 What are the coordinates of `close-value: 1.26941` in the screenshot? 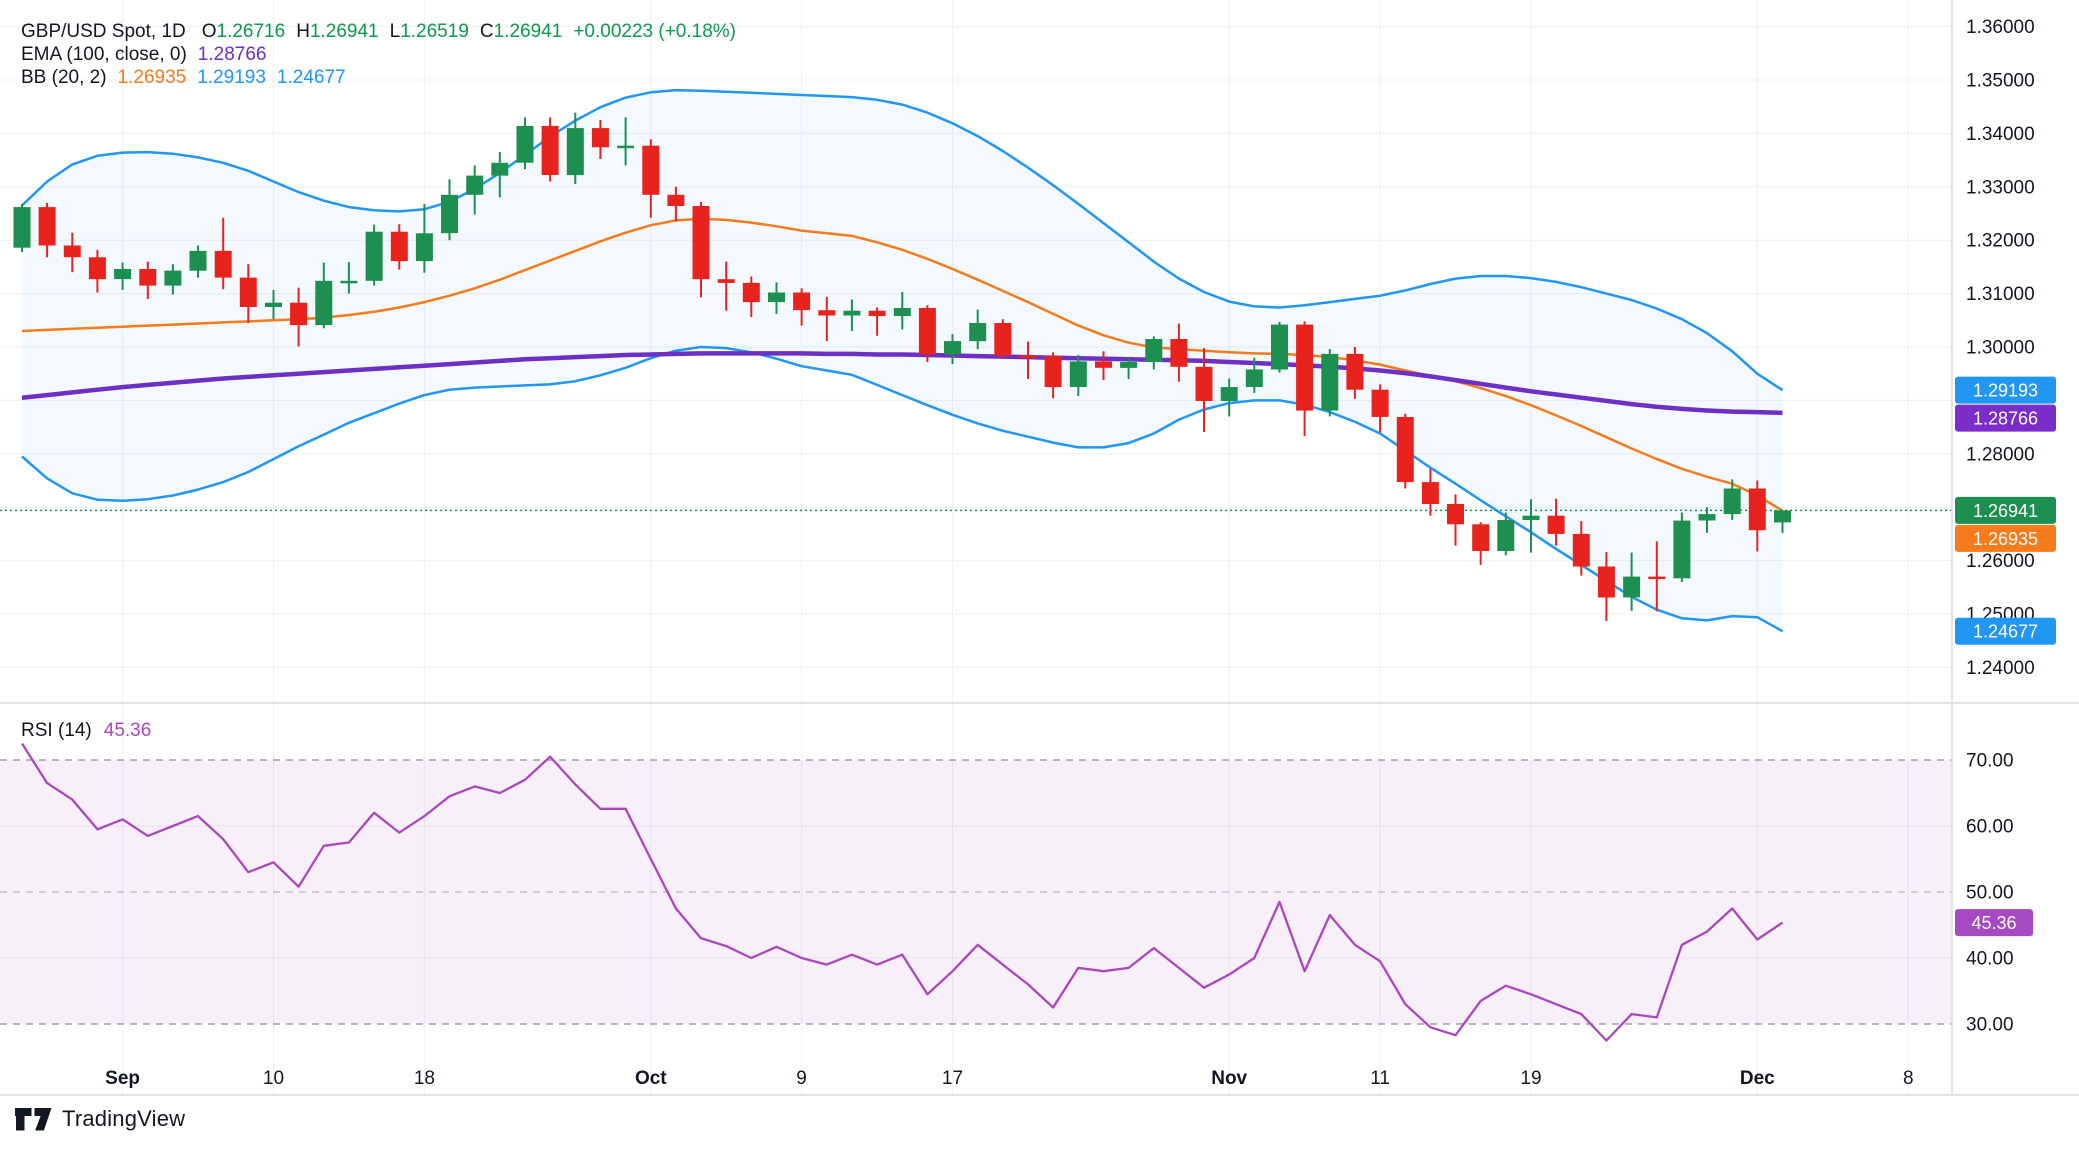 It's located at (528, 31).